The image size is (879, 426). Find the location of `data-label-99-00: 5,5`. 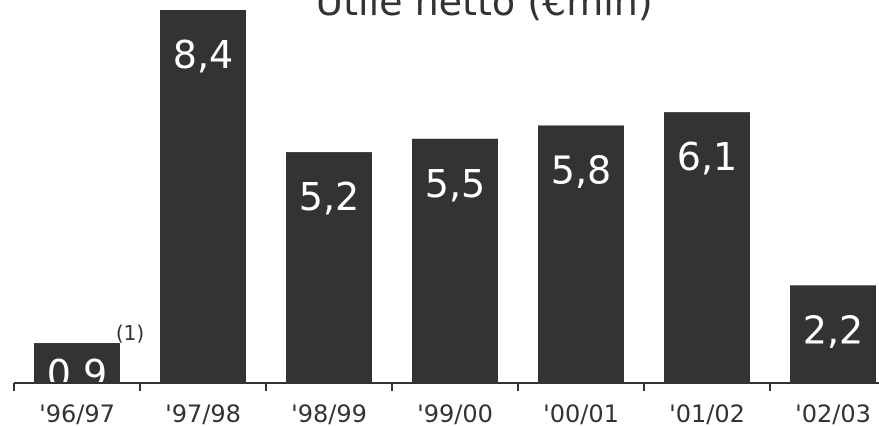

data-label-99-00: 5,5 is located at coordinates (455, 184).